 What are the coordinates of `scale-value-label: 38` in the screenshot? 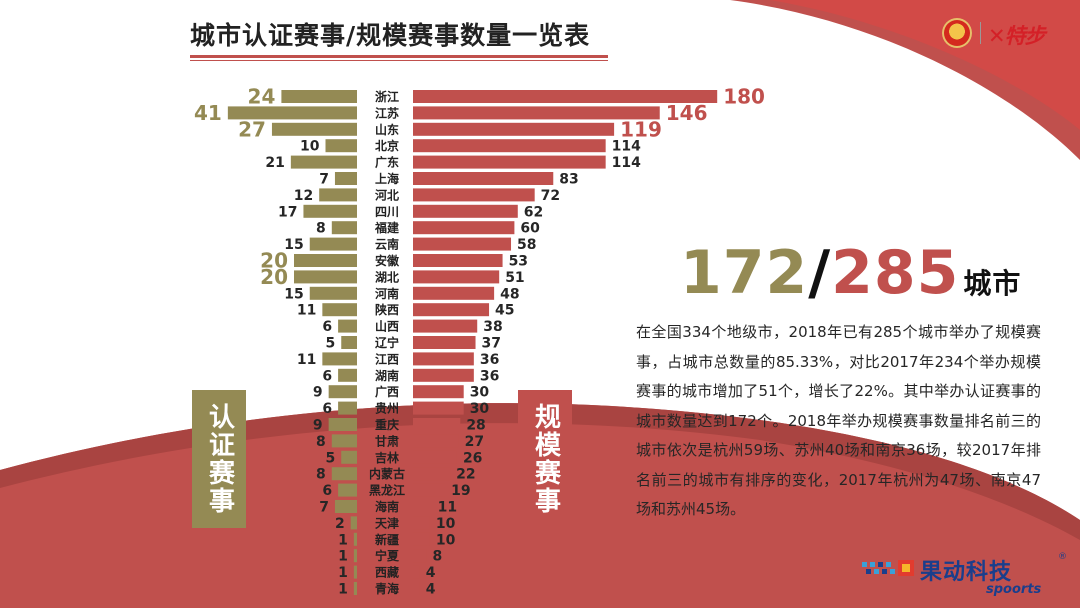 It's located at (492, 327).